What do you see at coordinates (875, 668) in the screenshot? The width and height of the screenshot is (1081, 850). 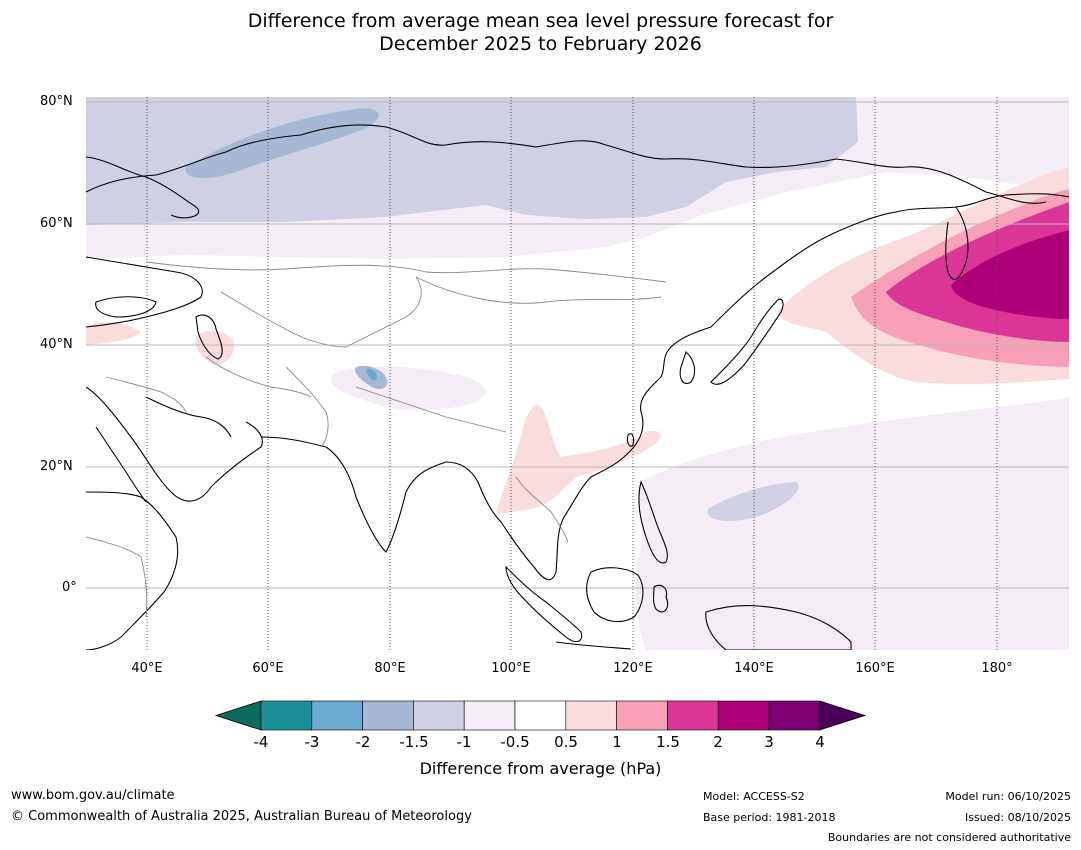 I see `lon-label-160e: 160°E` at bounding box center [875, 668].